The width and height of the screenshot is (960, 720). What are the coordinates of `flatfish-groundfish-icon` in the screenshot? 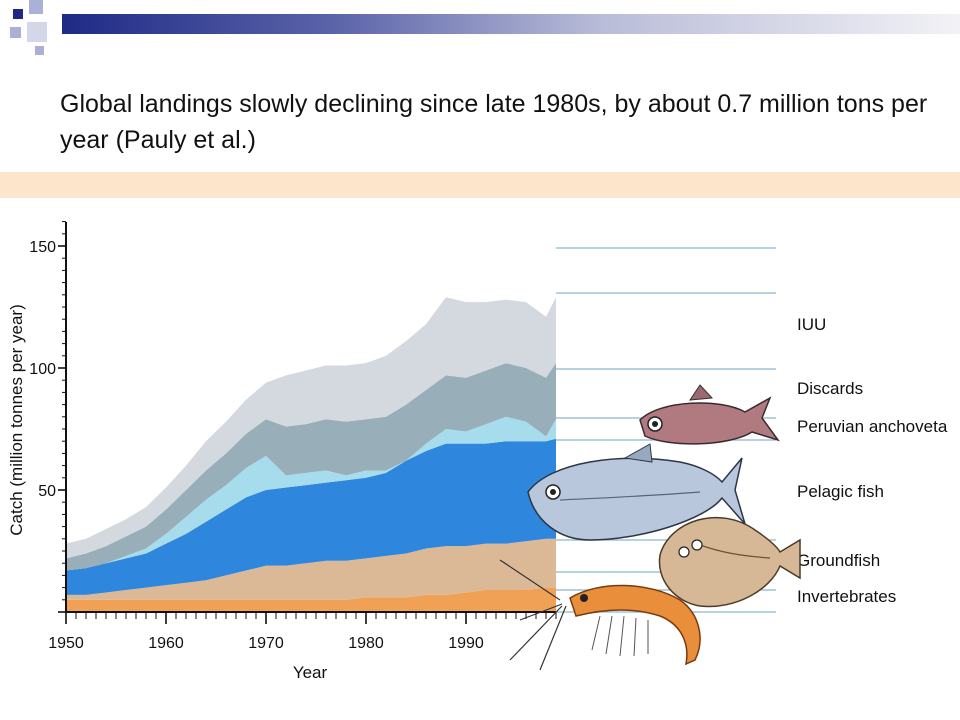 It's located at (729, 562).